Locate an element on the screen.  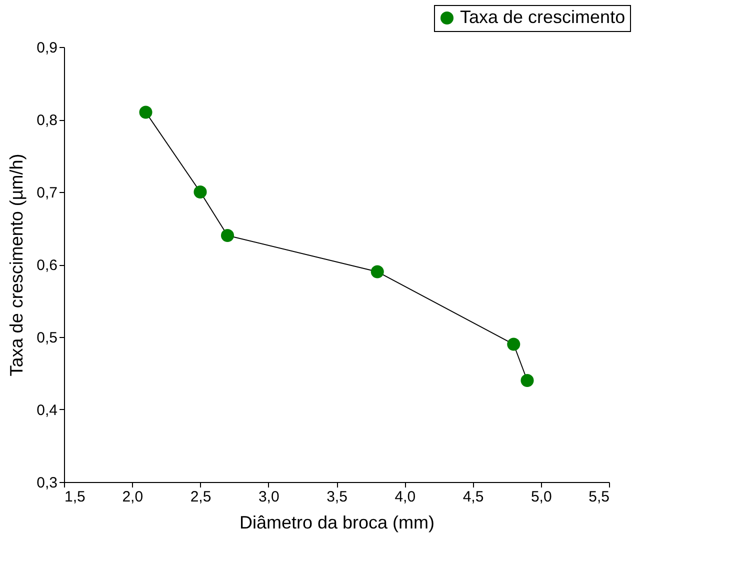
x-tick-label: 4,5 is located at coordinates (473, 497).